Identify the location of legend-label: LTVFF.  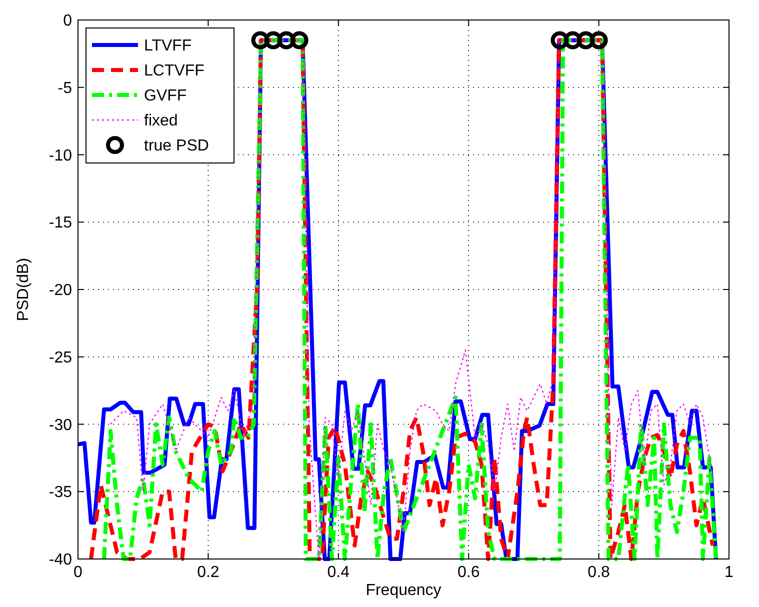
(168, 46).